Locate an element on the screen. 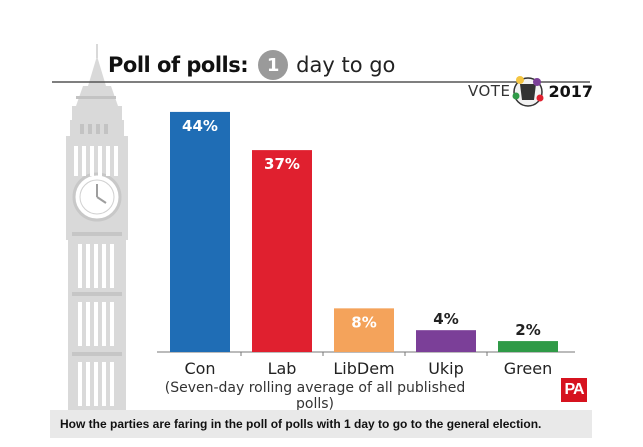 This screenshot has height=447, width=643. vote-2017-logo: VOTE 2017 is located at coordinates (530, 91).